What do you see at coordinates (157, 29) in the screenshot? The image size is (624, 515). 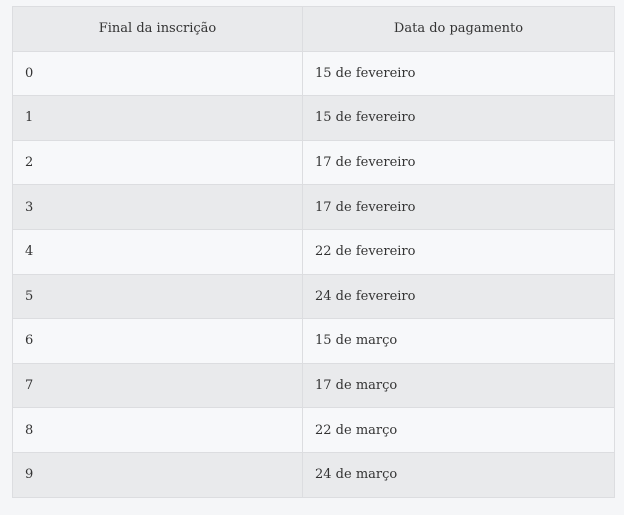 I see `header-final-inscricao: Final da inscrição` at bounding box center [157, 29].